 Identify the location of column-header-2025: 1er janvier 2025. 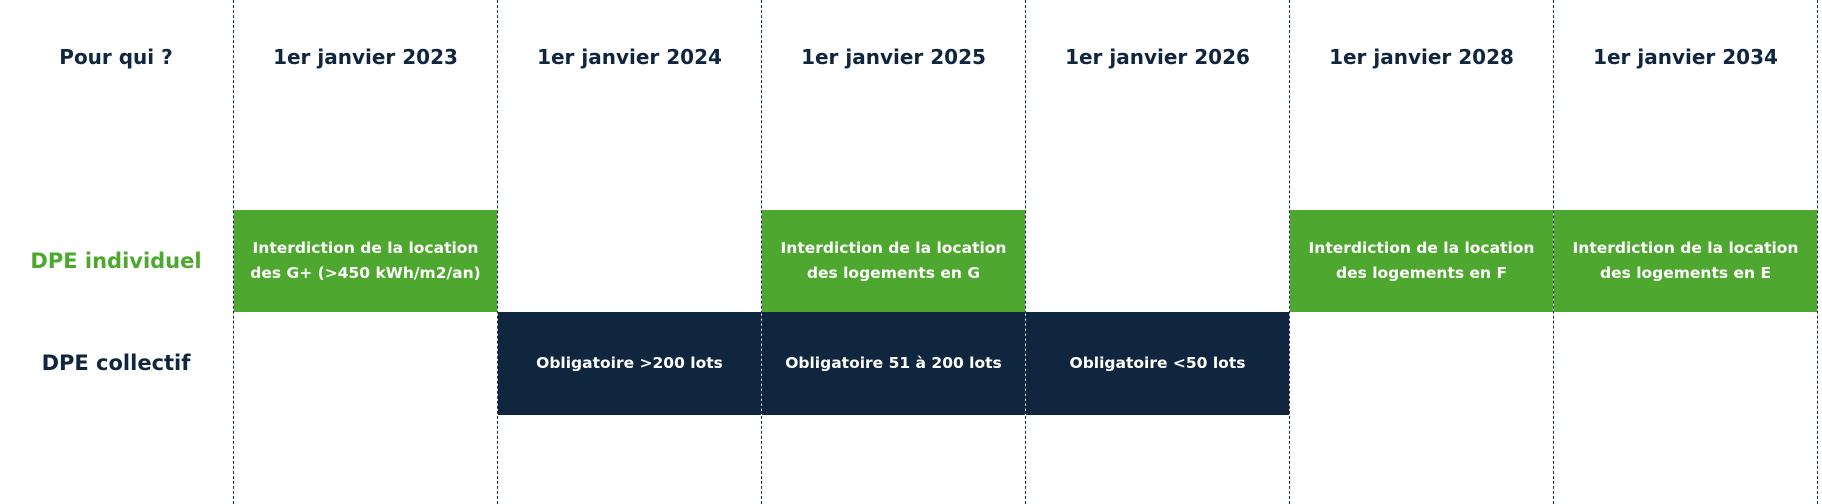
(893, 57).